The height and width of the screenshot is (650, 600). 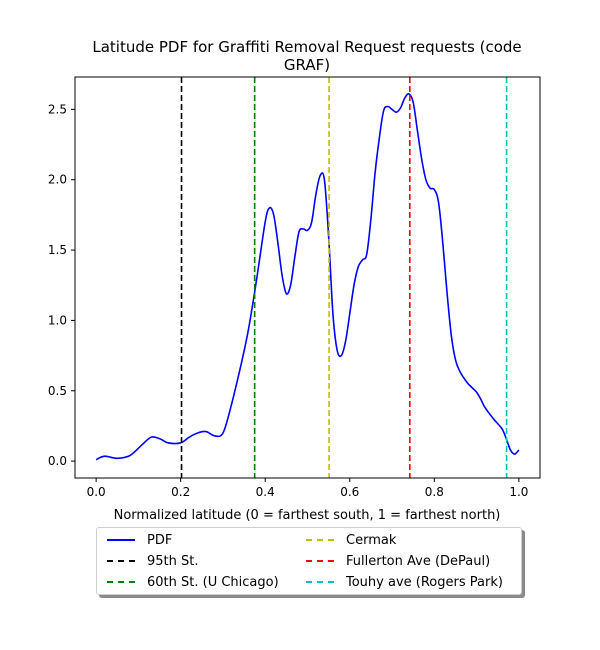 I want to click on y-tick-label: 1.5, so click(x=57, y=250).